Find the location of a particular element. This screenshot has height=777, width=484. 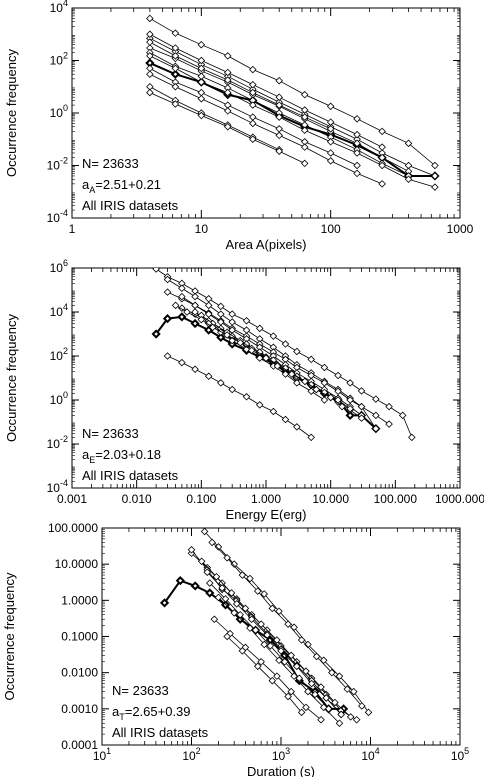

dataset-label: All IRIS datasets is located at coordinates (130, 475).